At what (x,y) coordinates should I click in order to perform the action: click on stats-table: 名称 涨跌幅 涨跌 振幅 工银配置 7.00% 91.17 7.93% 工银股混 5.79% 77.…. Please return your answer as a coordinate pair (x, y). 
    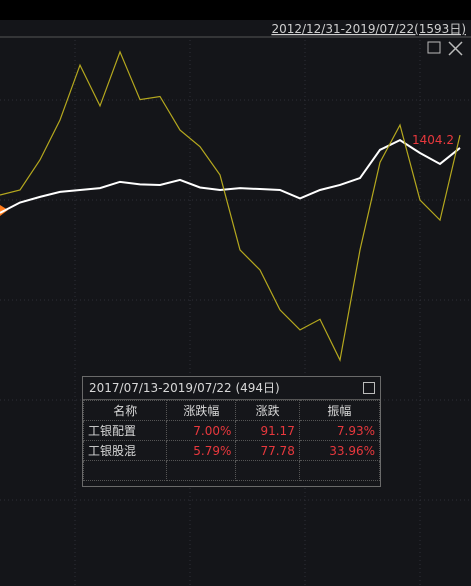
    Looking at the image, I should click on (231, 440).